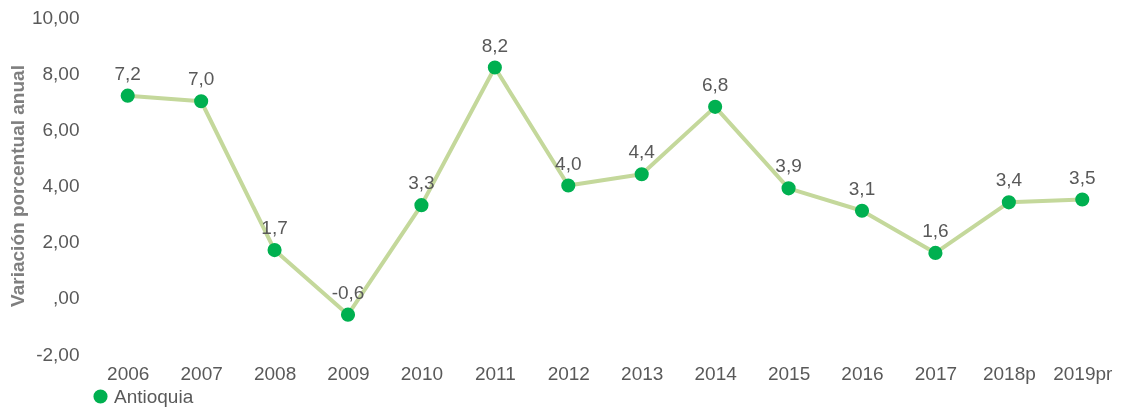  Describe the element at coordinates (935, 230) in the screenshot. I see `data-label: 1,6` at that location.